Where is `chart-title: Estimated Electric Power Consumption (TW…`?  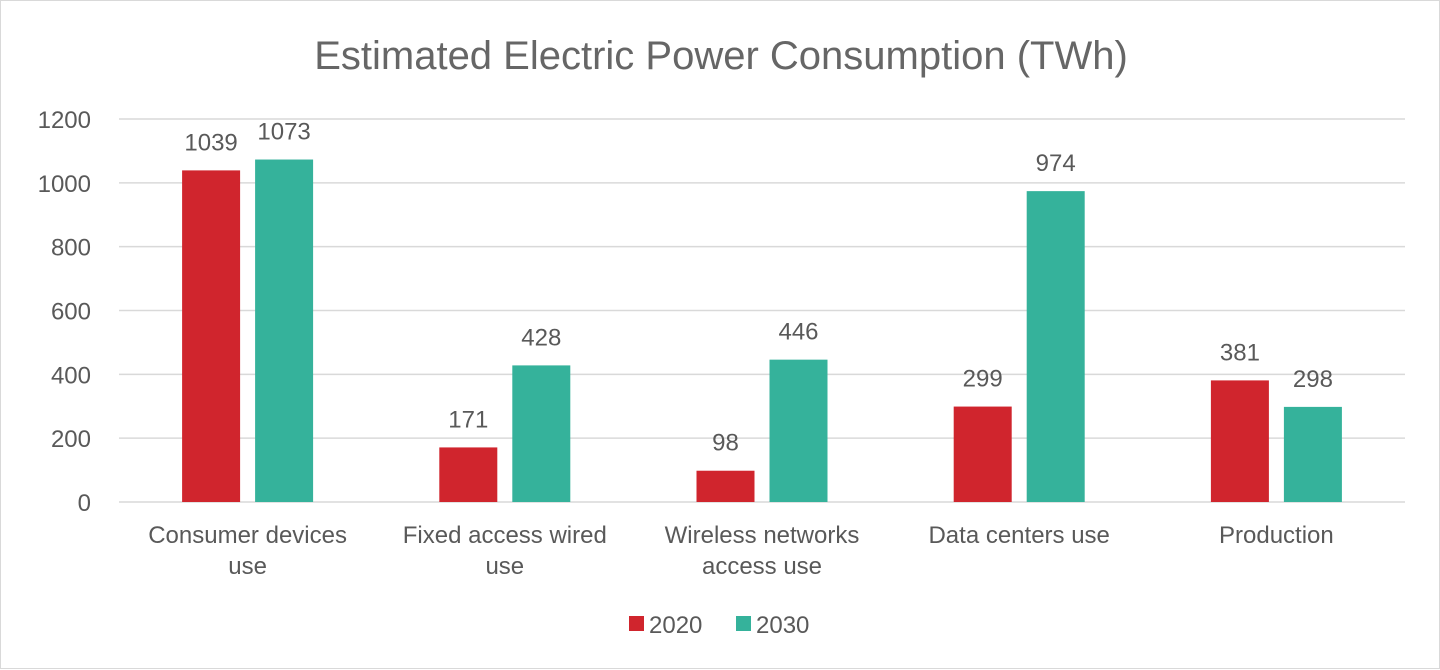
chart-title: Estimated Electric Power Consumption (TW… is located at coordinates (721, 56).